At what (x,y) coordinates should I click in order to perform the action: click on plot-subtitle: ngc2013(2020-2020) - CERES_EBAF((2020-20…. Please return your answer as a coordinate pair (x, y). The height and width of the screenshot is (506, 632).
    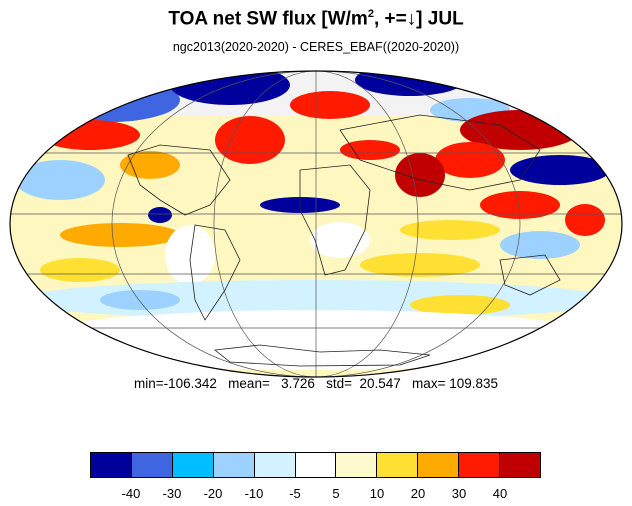
    Looking at the image, I should click on (316, 47).